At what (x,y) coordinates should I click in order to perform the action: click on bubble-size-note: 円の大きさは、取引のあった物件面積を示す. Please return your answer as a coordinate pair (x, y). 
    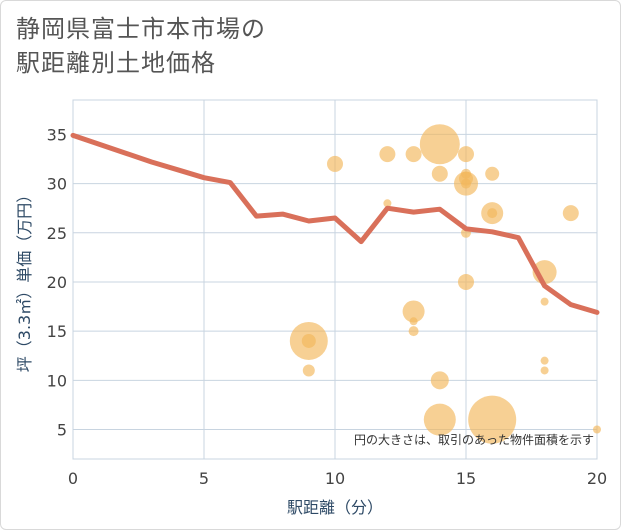
    Looking at the image, I should click on (474, 439).